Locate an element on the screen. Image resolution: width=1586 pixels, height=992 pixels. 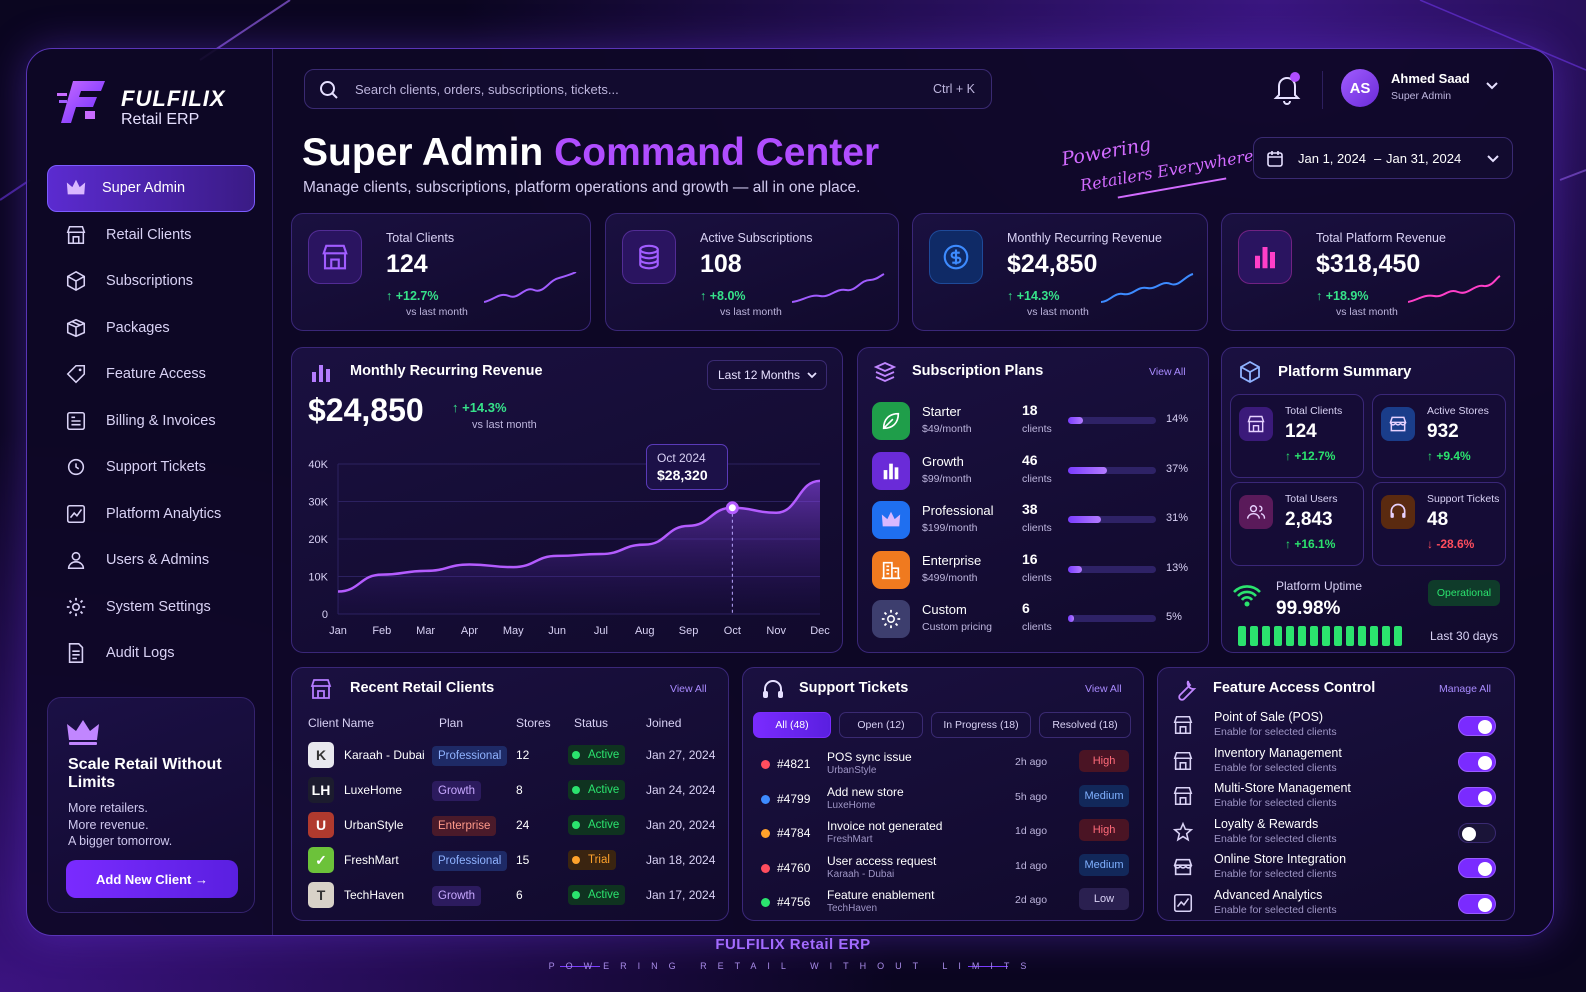
summary-tile: Support Tickets 48 ↓ -28.6% is located at coordinates (1439, 524).